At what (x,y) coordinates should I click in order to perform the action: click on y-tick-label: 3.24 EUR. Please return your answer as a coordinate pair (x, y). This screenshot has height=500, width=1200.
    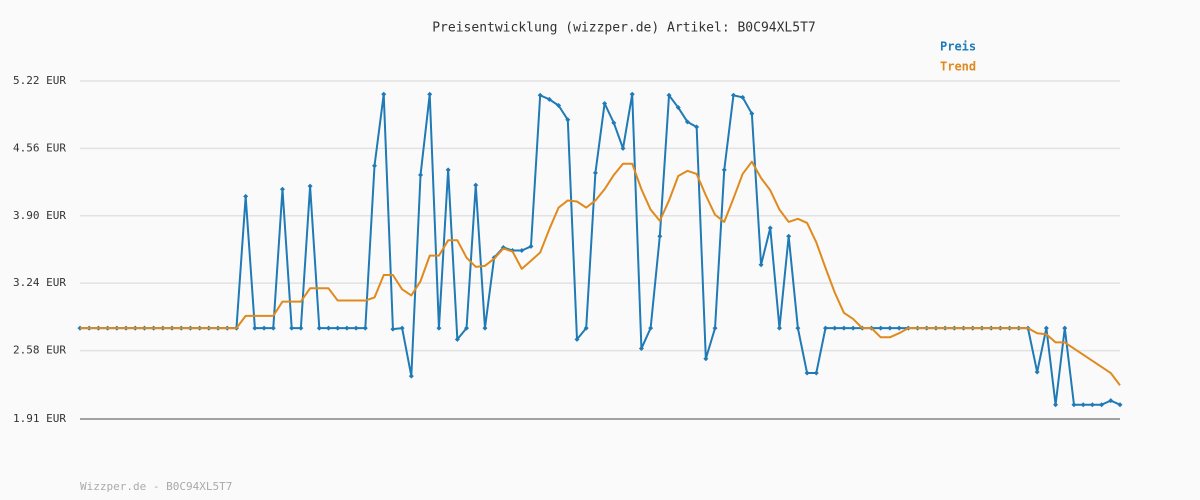
    Looking at the image, I should click on (39, 282).